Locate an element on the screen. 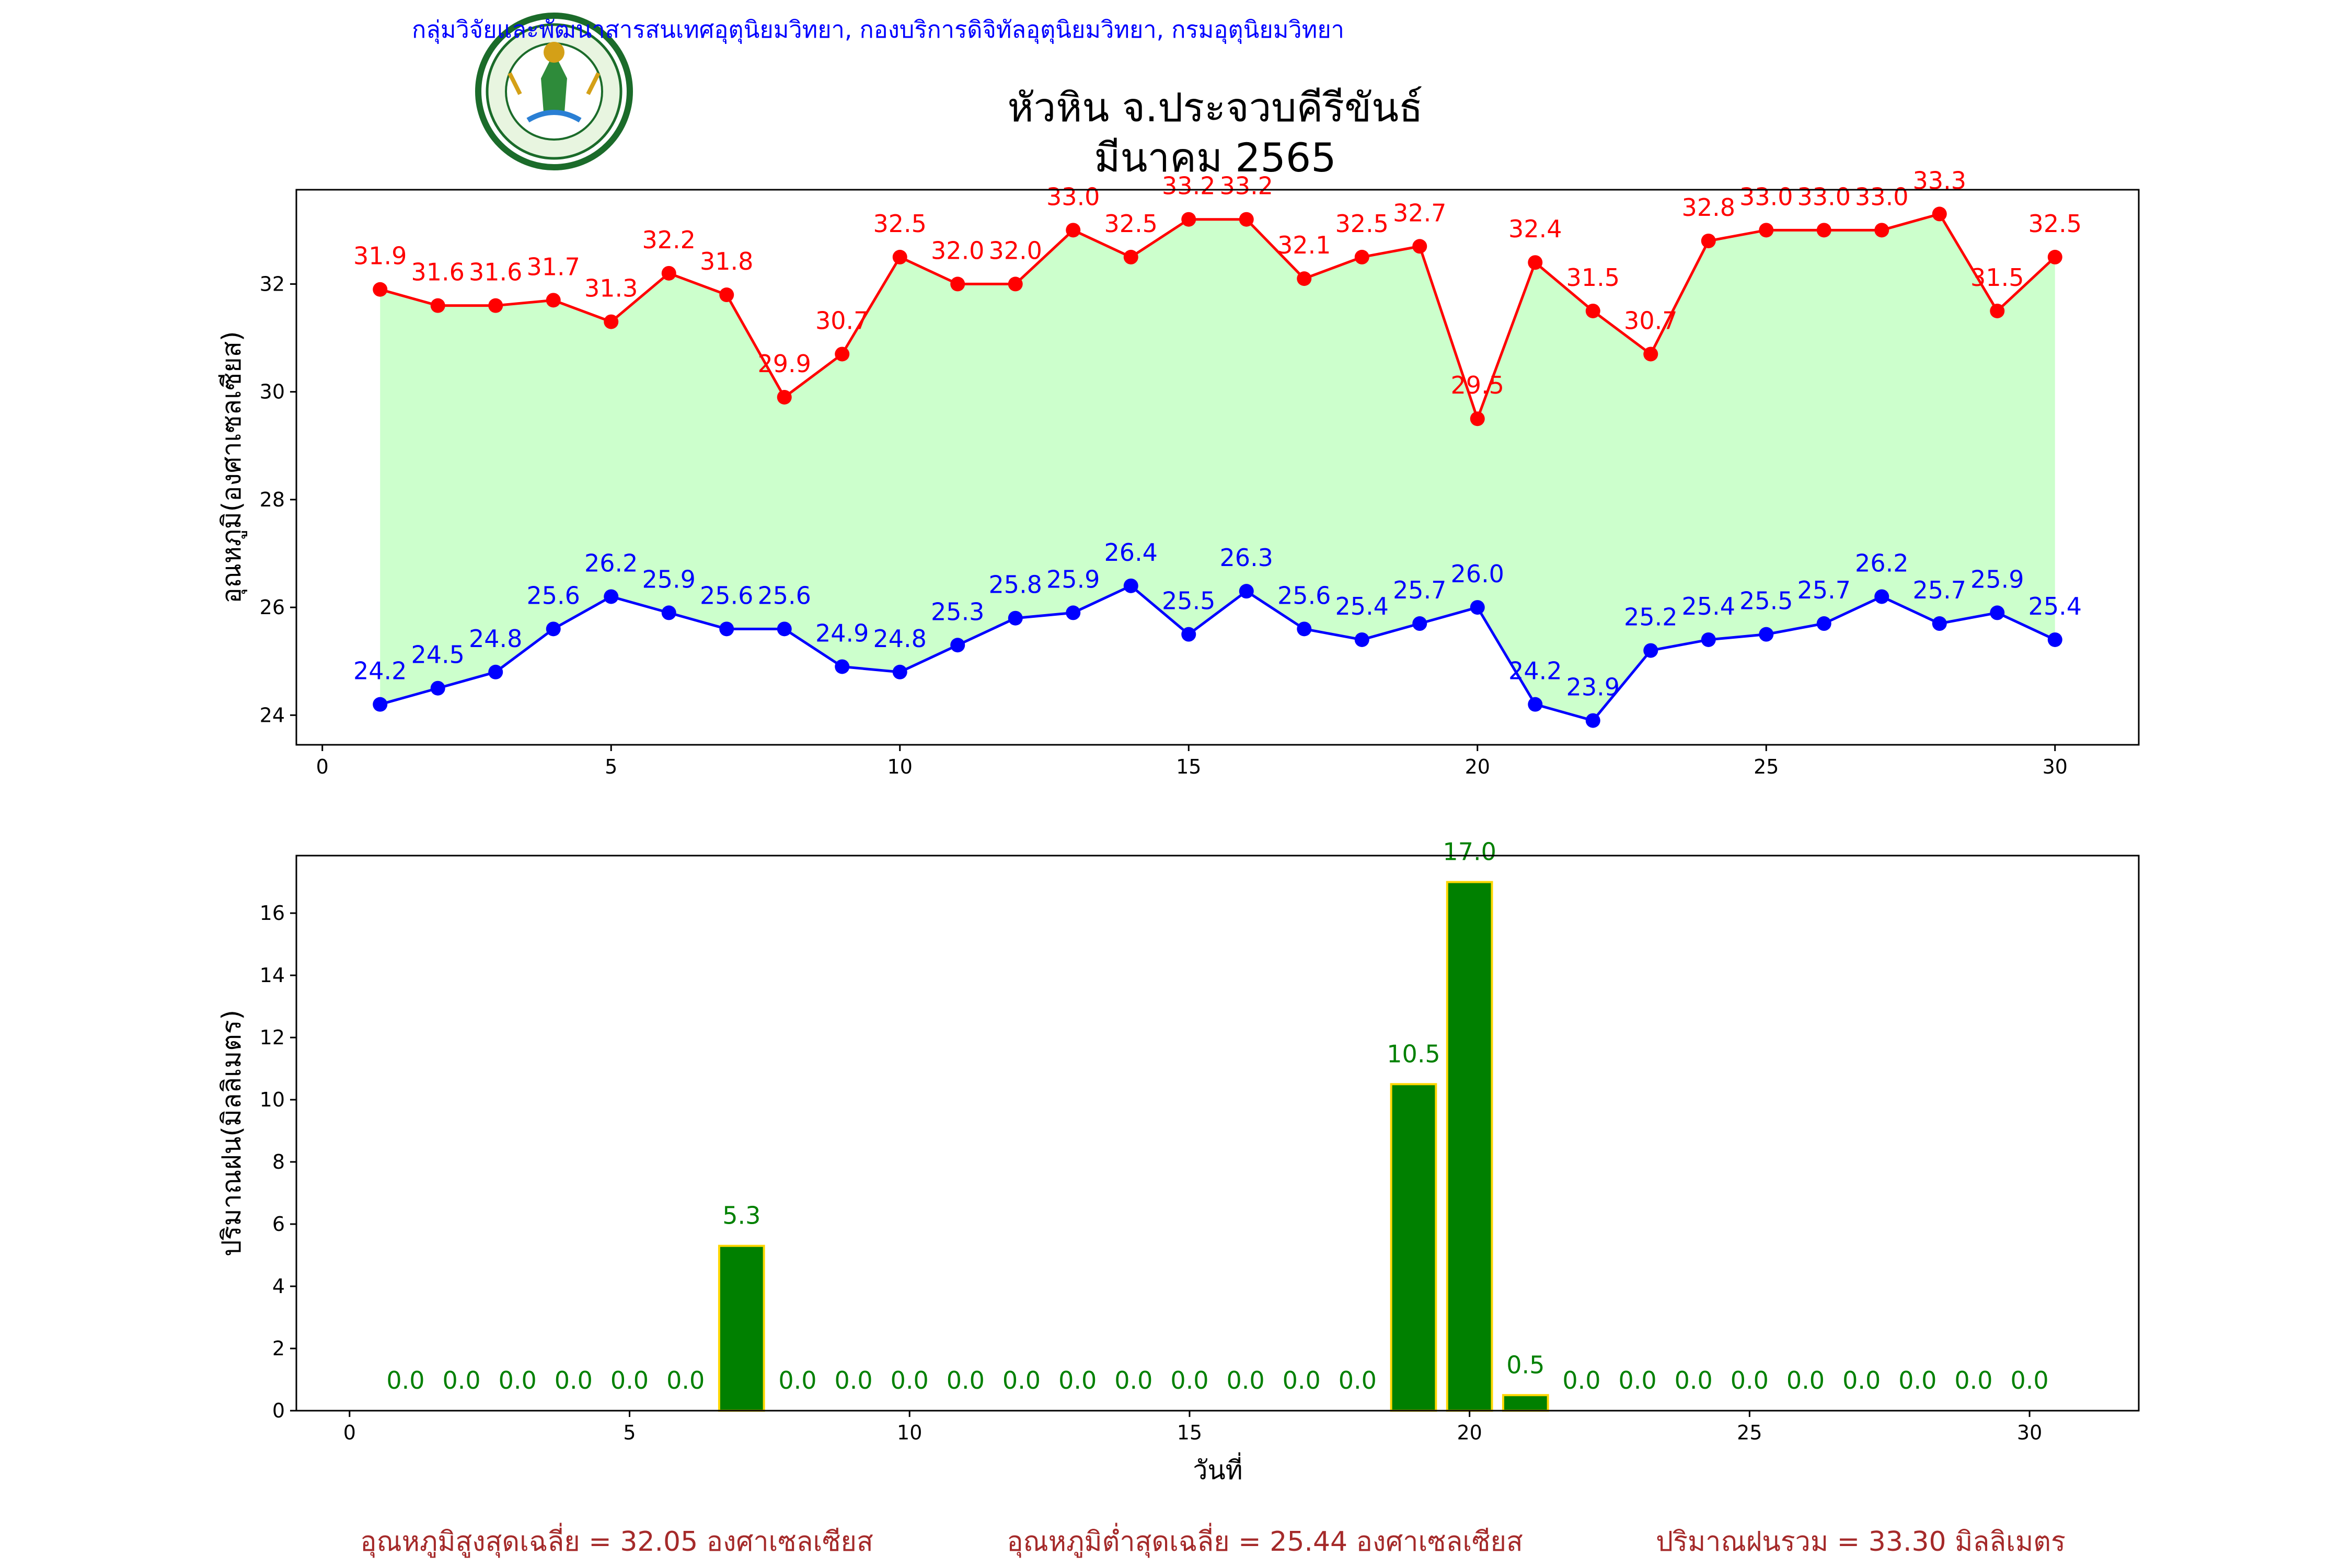  rainfall-data-label: 10.5 is located at coordinates (1413, 1054).